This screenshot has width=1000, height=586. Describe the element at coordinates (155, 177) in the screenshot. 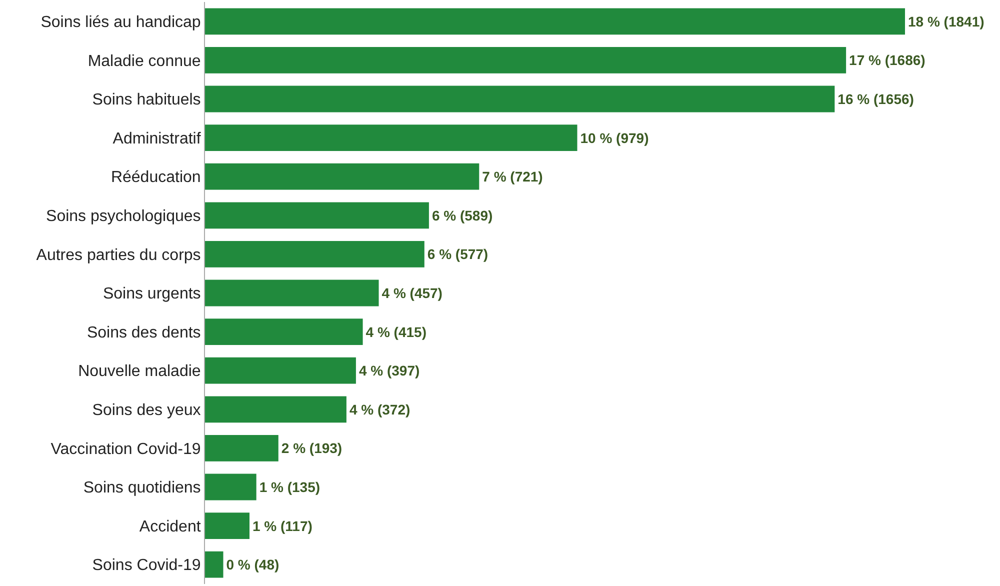

I see `y-tick-label: Rééducation` at that location.